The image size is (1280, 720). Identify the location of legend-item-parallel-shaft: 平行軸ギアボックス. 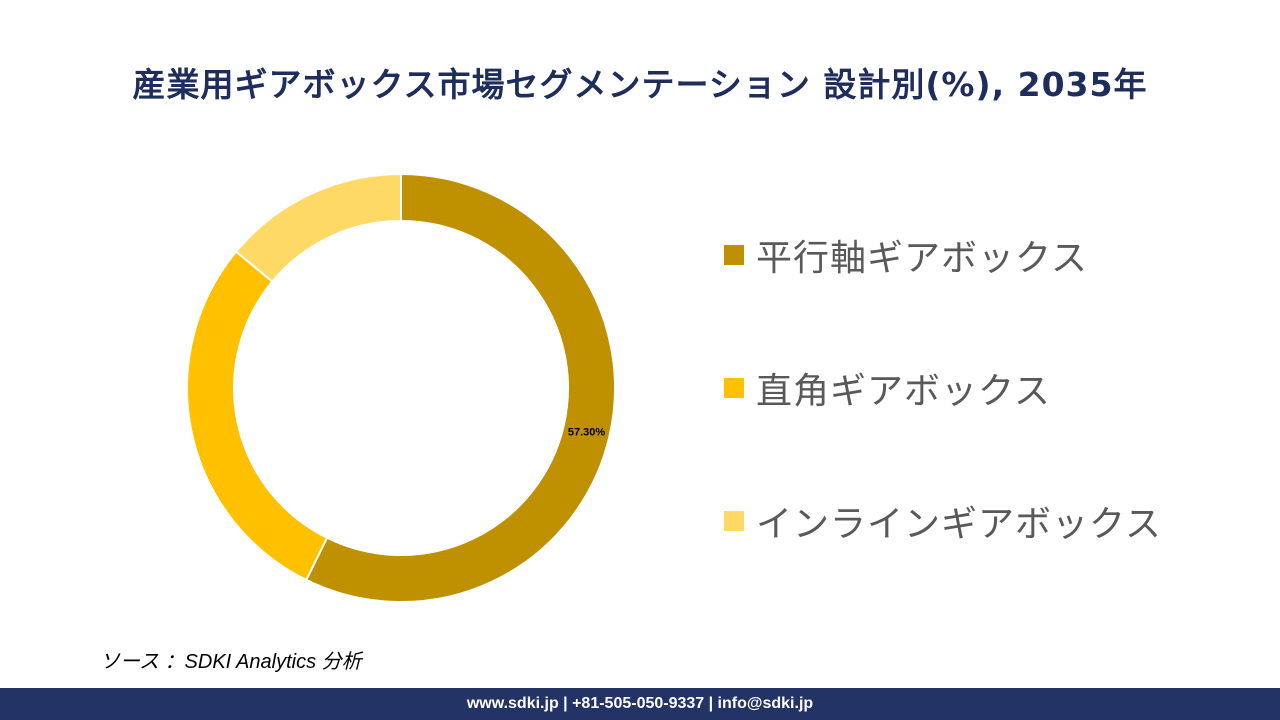
(906, 255).